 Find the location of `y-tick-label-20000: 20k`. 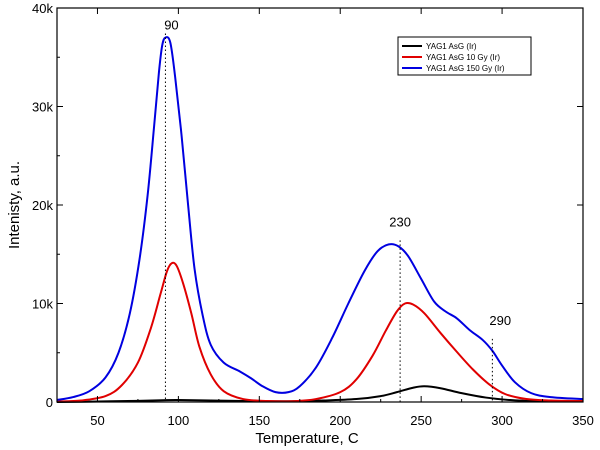

y-tick-label-20000: 20k is located at coordinates (42, 205).